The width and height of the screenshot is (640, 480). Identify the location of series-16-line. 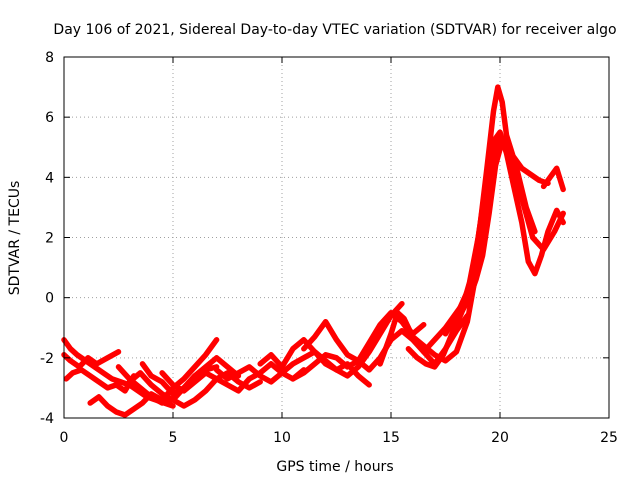
(496, 210).